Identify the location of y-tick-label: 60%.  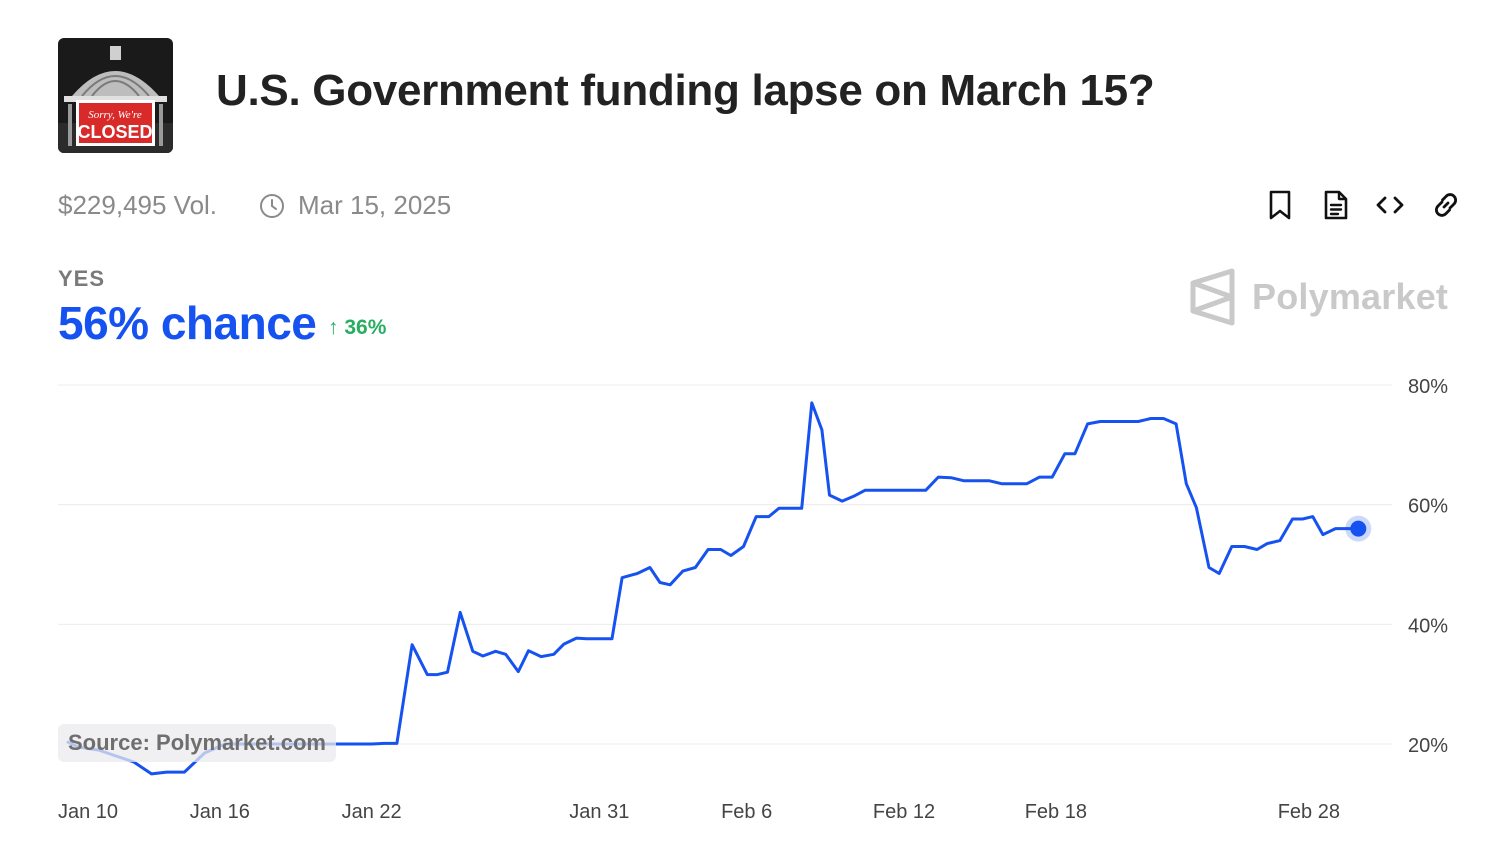
(1428, 507).